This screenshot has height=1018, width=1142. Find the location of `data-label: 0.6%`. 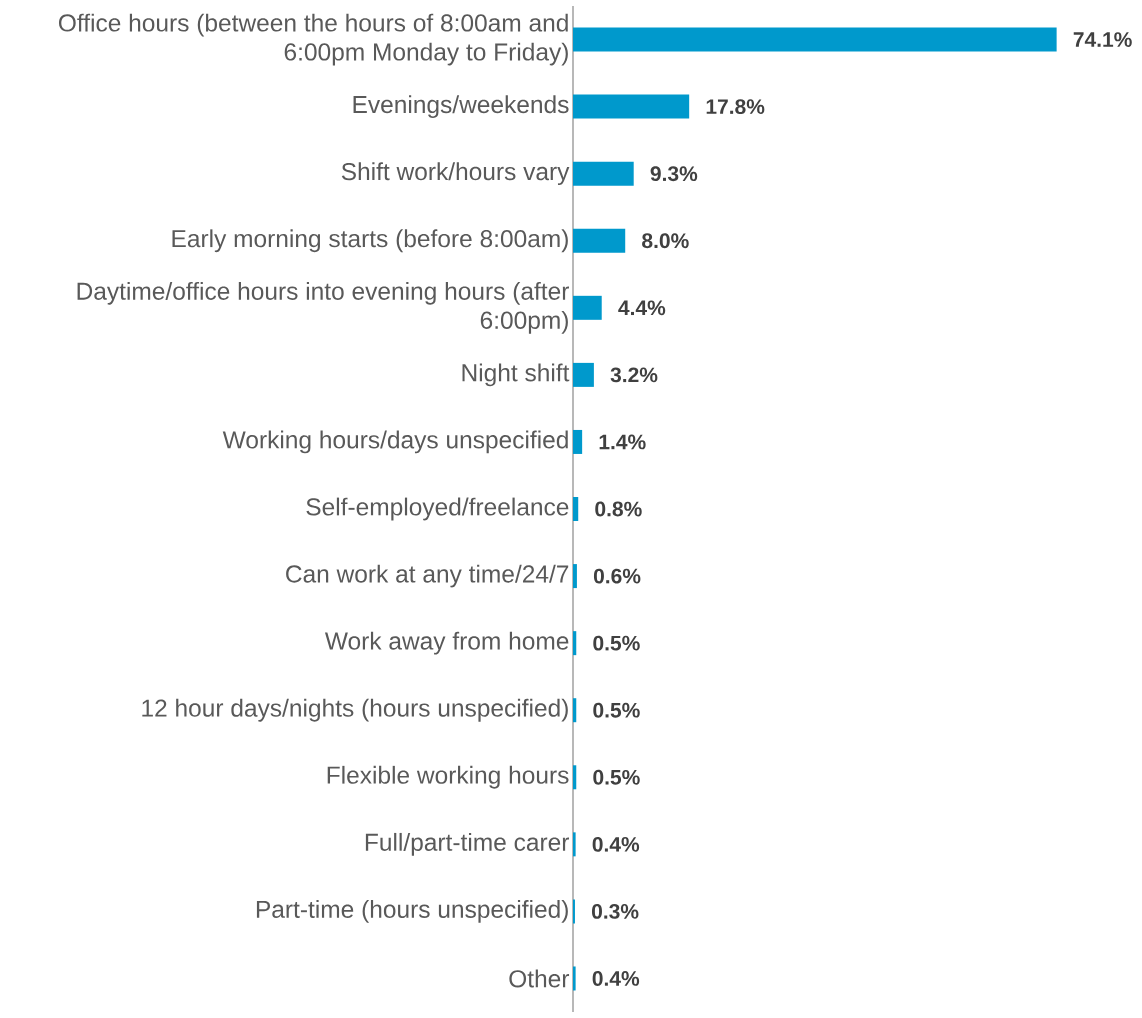

data-label: 0.6% is located at coordinates (617, 576).